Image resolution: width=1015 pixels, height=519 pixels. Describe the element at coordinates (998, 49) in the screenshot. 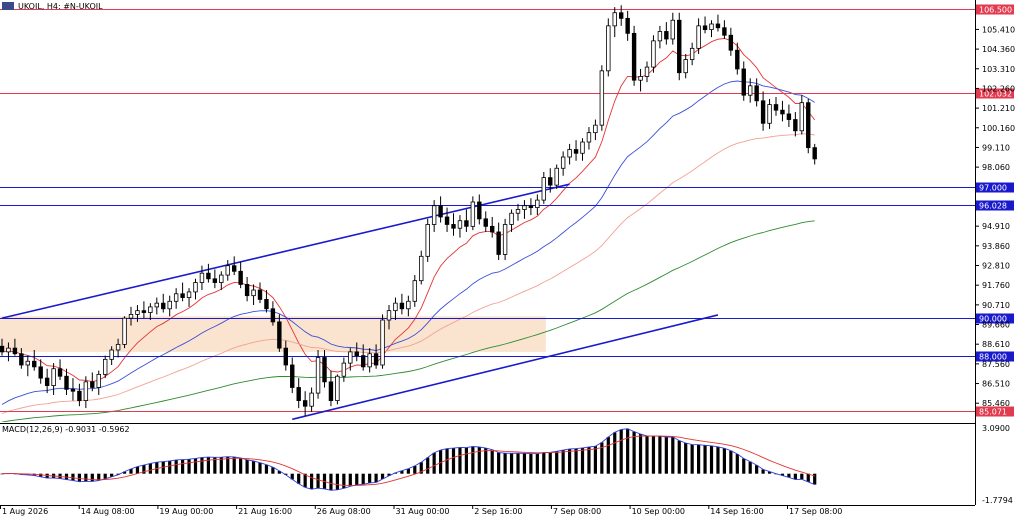

I see `price-tick-label: 104.360` at that location.